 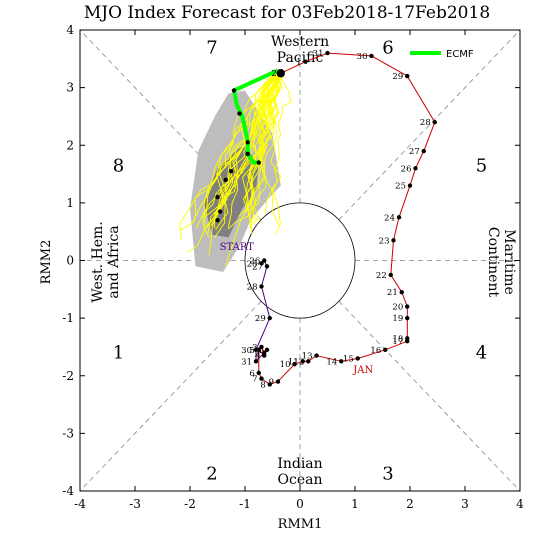 I want to click on y-tick-label: -4, so click(x=68, y=491).